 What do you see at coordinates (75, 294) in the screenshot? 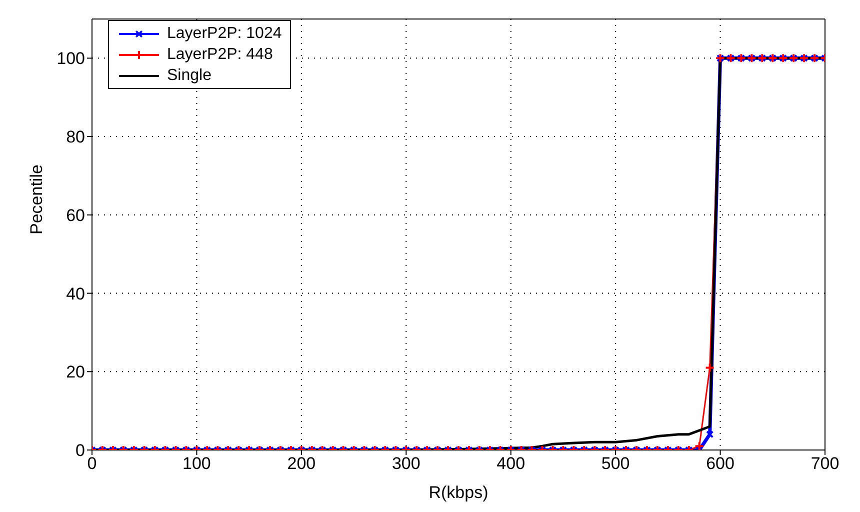
I see `y-tick-label: 40` at bounding box center [75, 294].